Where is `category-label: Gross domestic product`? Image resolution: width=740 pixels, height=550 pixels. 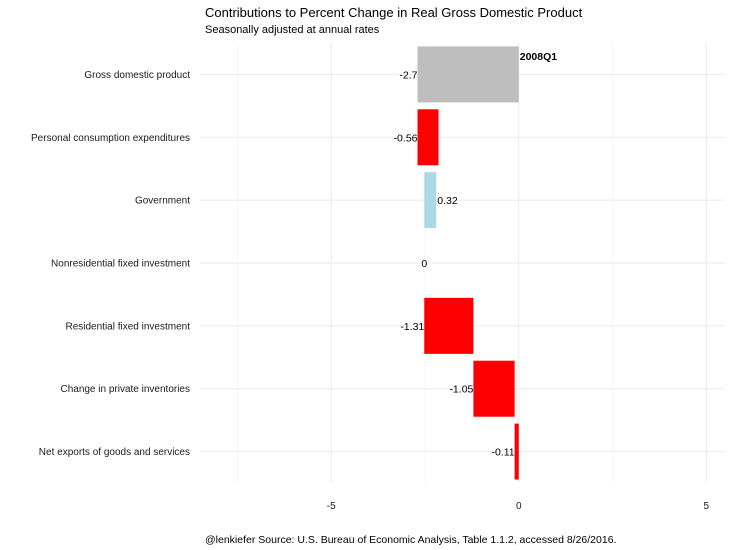 category-label: Gross domestic product is located at coordinates (137, 75).